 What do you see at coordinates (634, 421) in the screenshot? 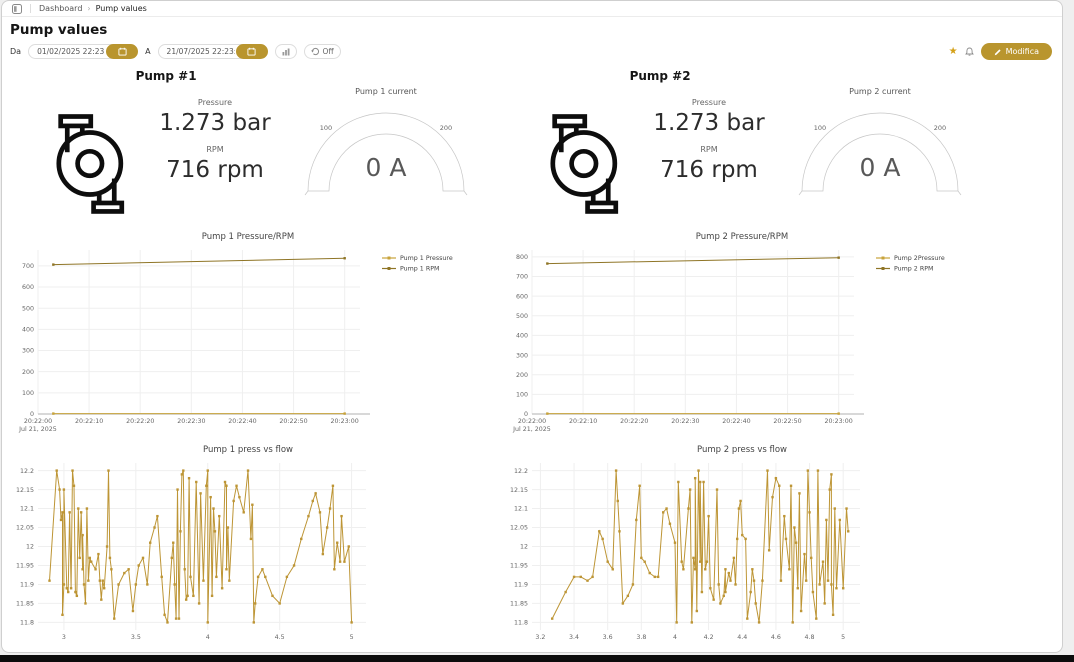
I see `svg-text: 20:22:20` at bounding box center [634, 421].